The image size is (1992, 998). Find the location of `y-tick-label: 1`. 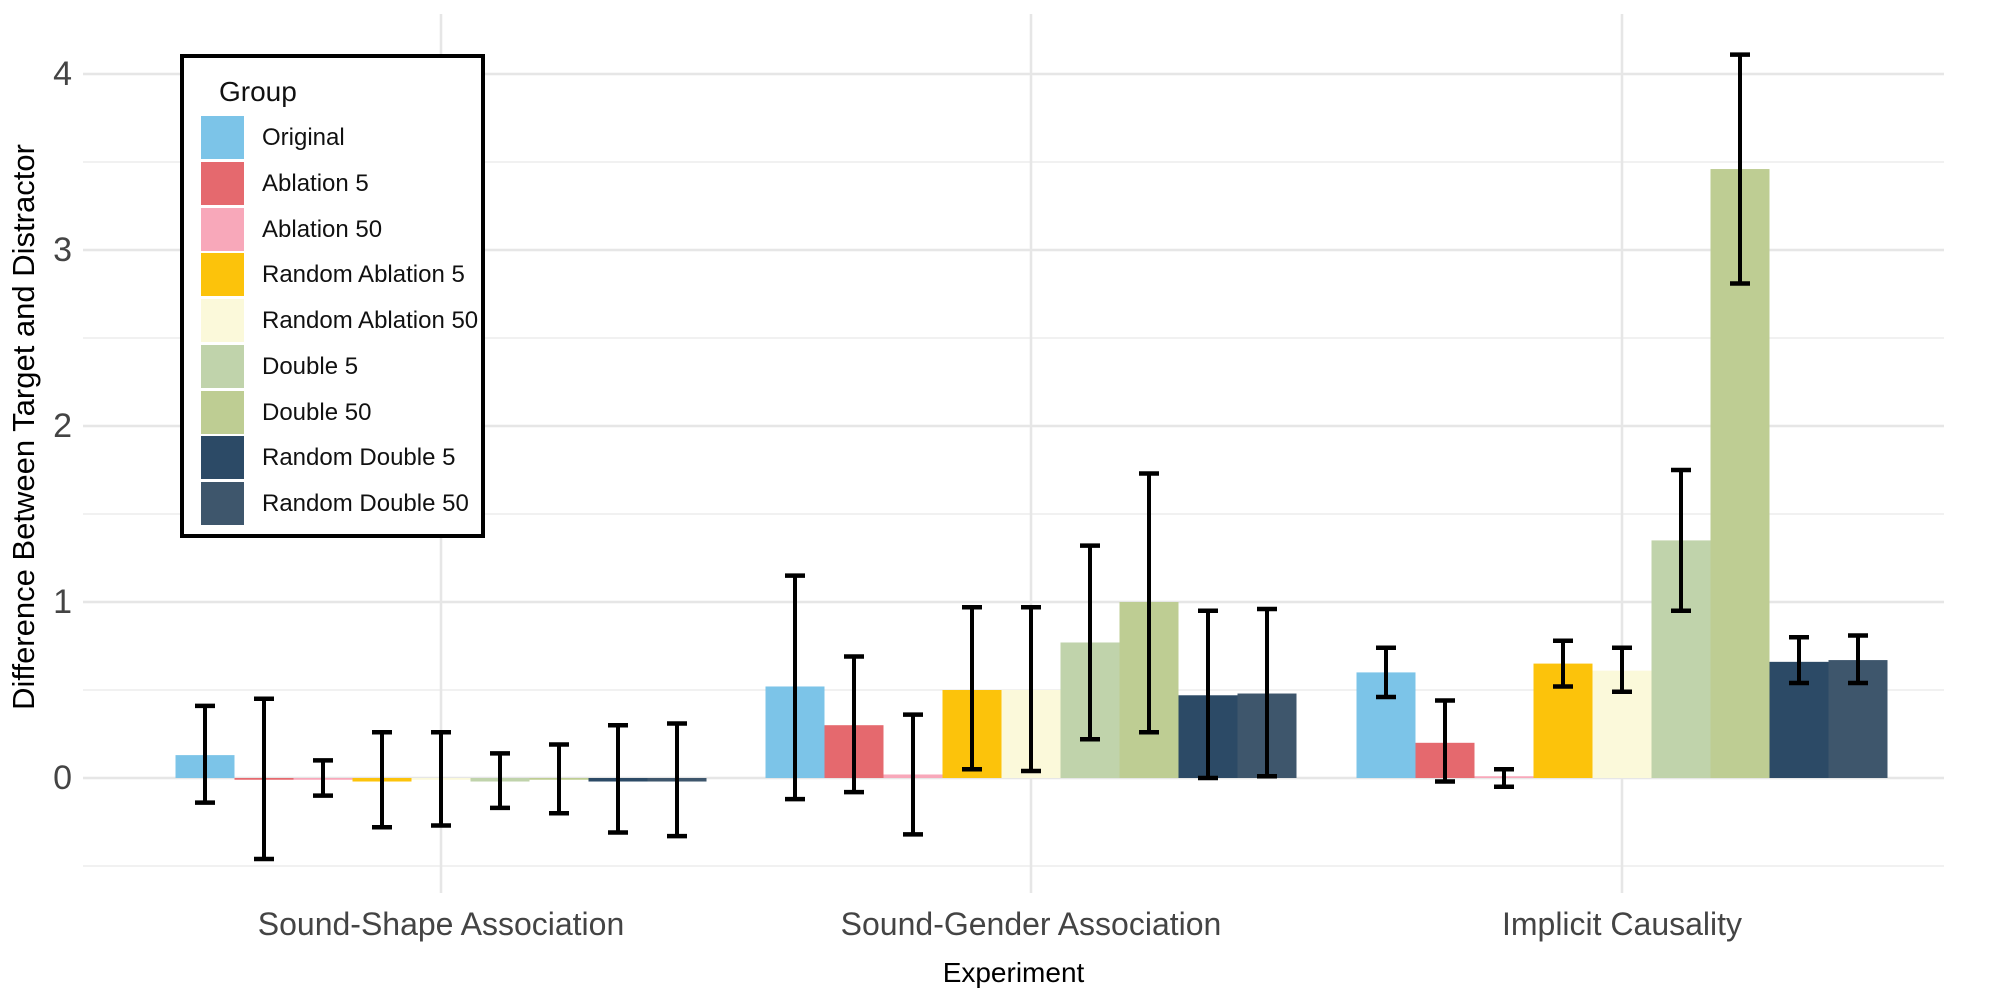

y-tick-label: 1 is located at coordinates (62, 602).